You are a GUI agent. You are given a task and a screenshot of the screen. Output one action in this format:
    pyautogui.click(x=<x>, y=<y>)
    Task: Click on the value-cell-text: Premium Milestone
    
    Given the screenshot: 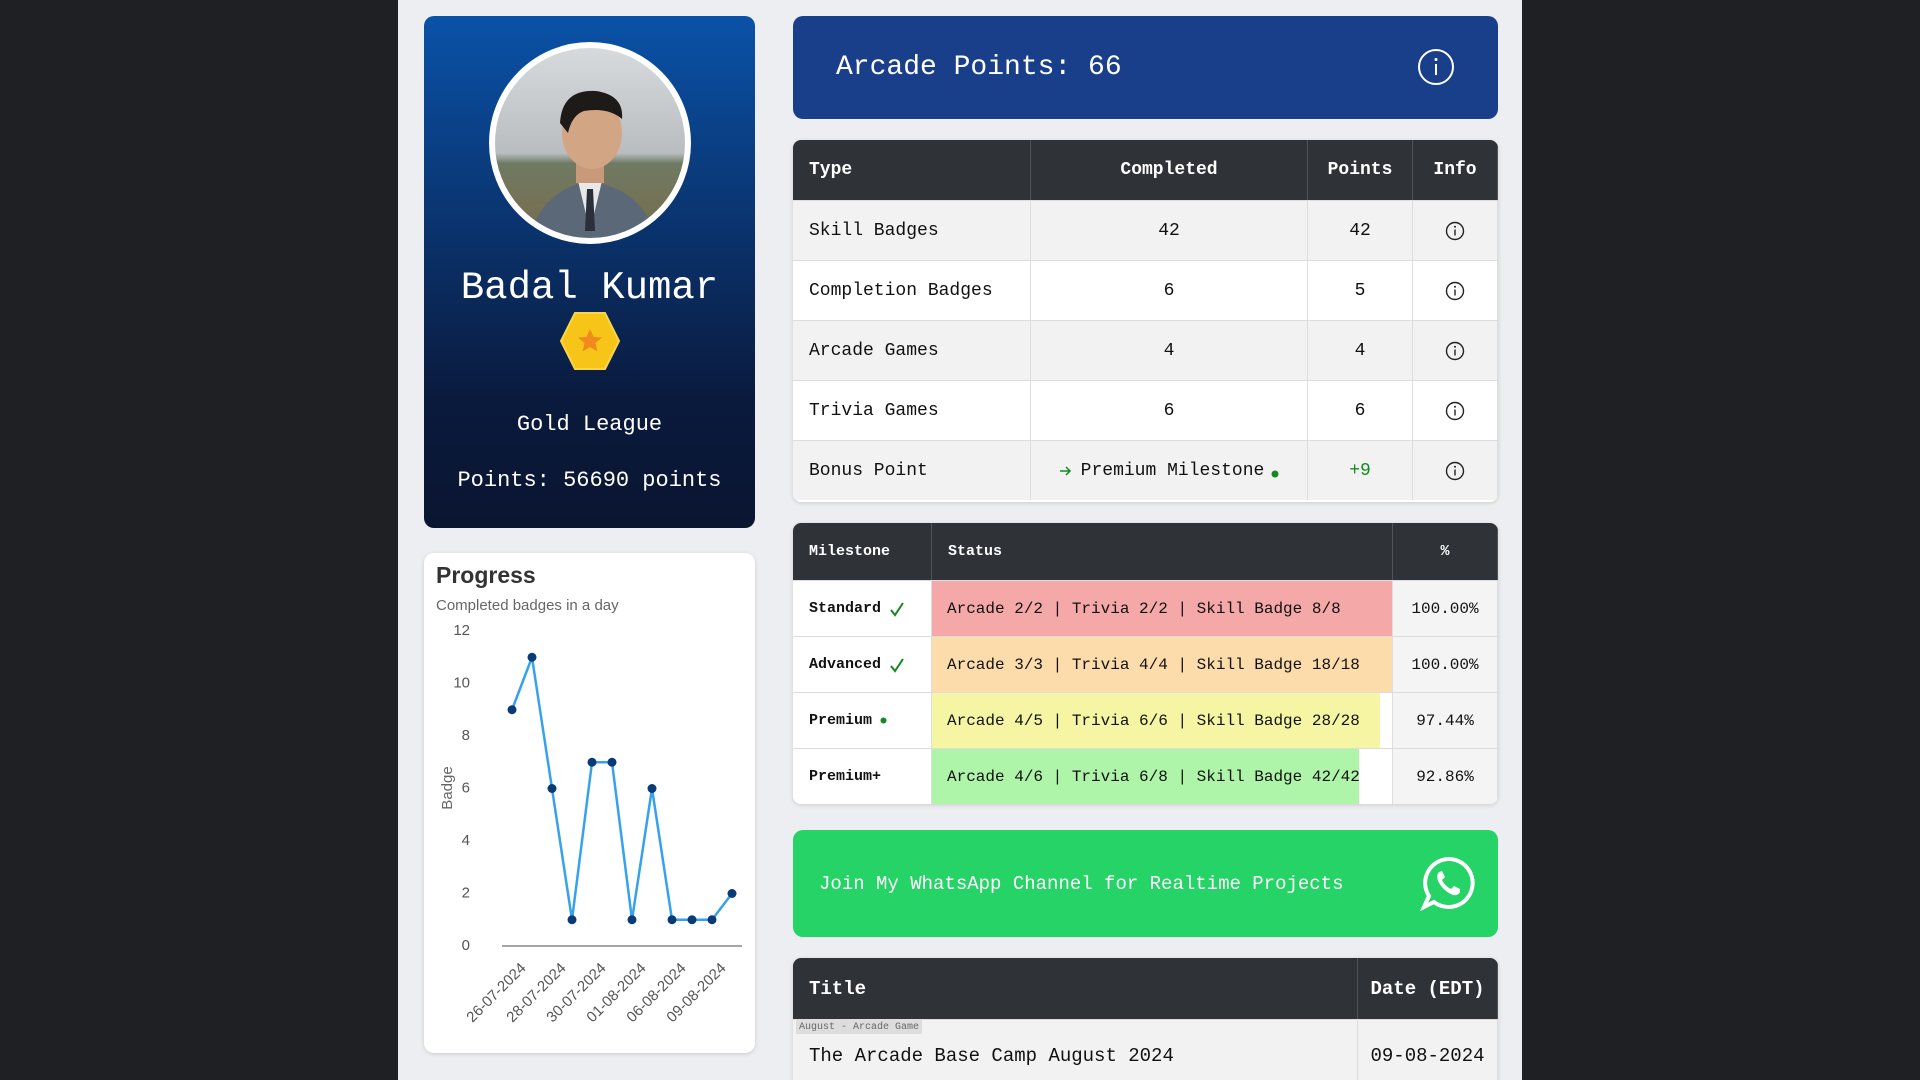 What is the action you would take?
    pyautogui.click(x=1172, y=470)
    